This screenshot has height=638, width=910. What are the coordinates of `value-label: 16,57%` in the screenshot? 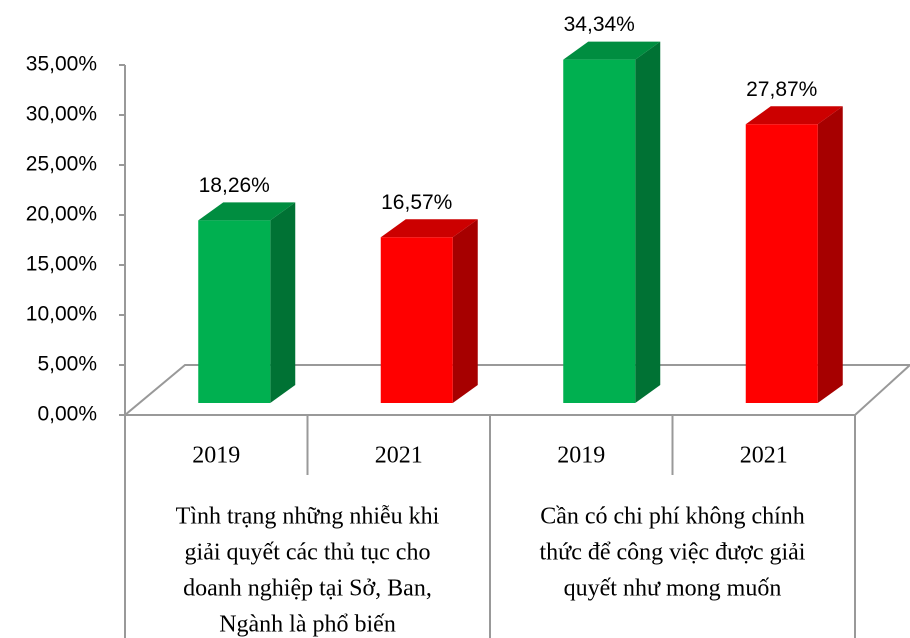 It's located at (416, 202).